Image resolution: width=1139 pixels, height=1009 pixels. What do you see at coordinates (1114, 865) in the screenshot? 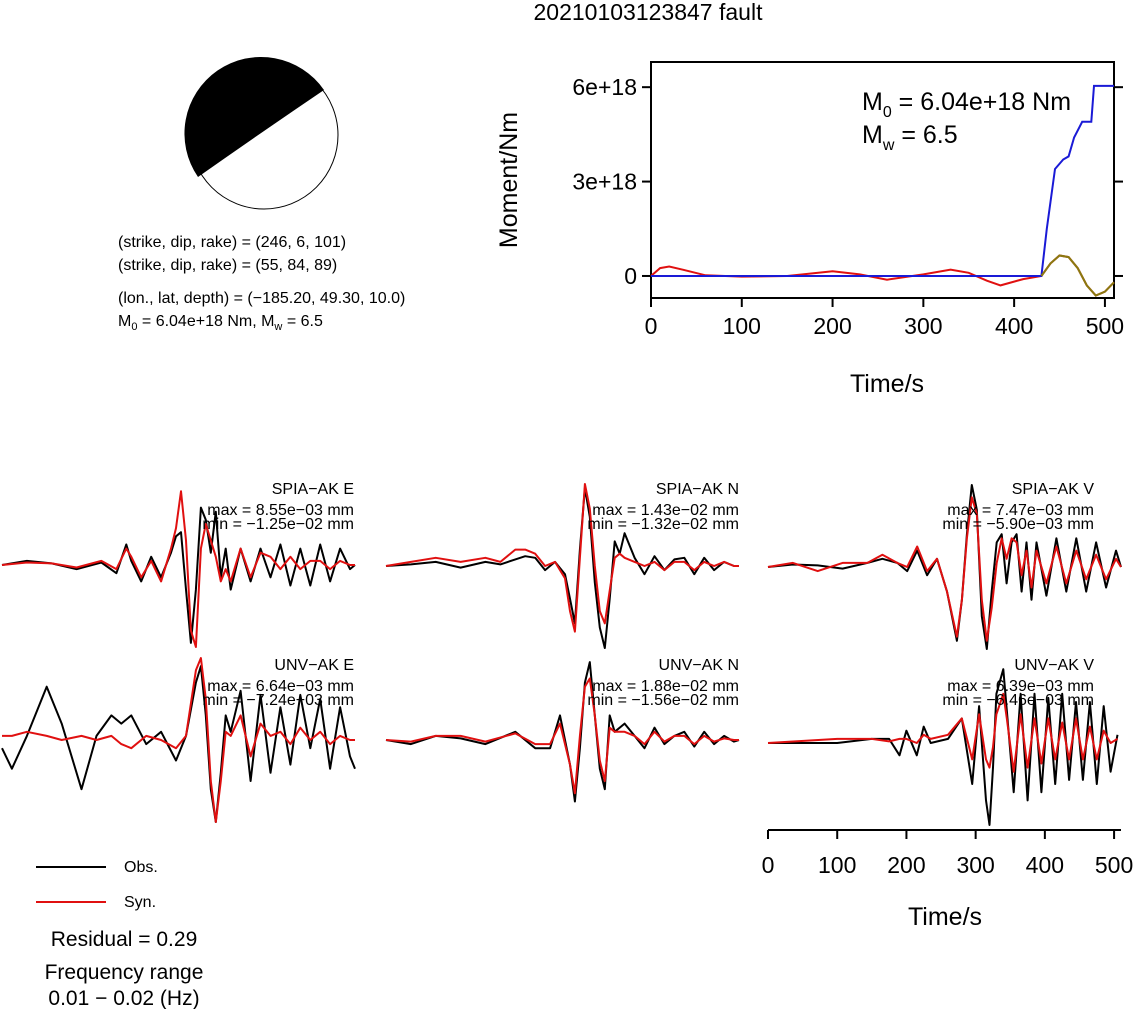
I see `waveform-x-tick-label: 500` at bounding box center [1114, 865].